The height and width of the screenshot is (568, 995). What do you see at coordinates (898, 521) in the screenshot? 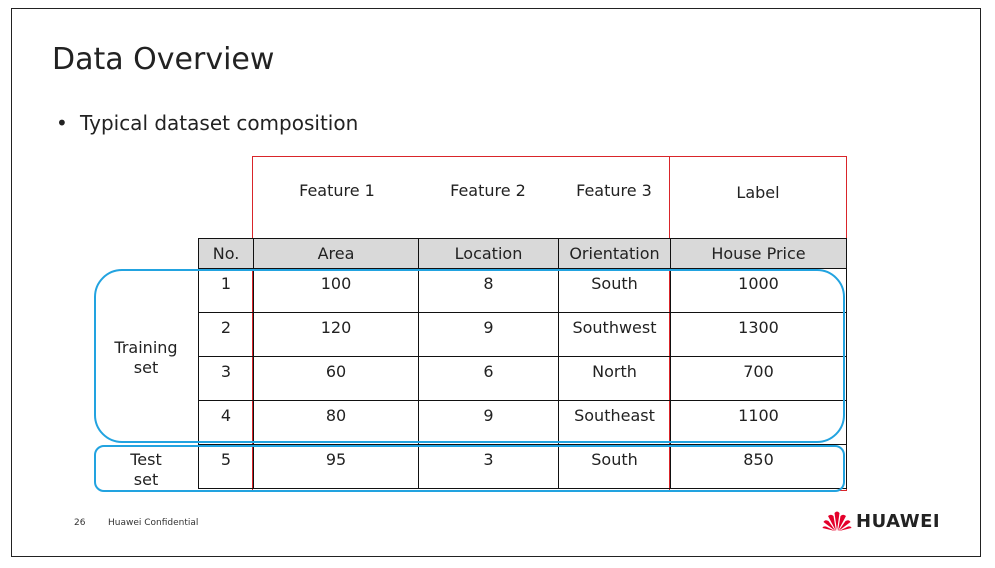
I see `brand-name: HUAWEI` at bounding box center [898, 521].